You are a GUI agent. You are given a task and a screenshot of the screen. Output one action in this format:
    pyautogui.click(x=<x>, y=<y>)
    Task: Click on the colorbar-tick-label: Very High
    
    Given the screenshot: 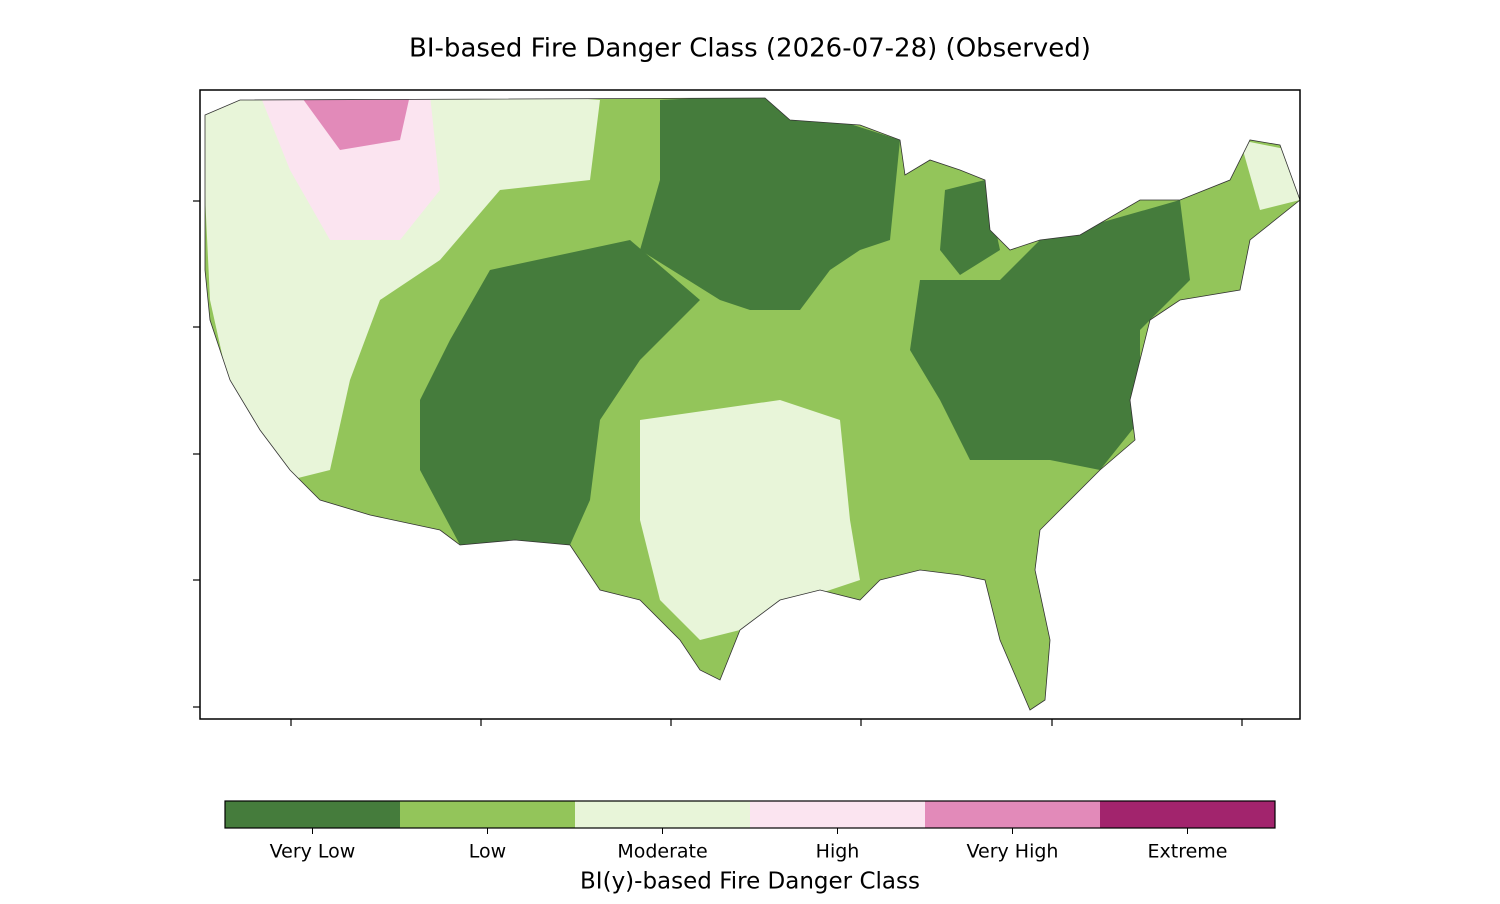 What is the action you would take?
    pyautogui.click(x=1013, y=852)
    